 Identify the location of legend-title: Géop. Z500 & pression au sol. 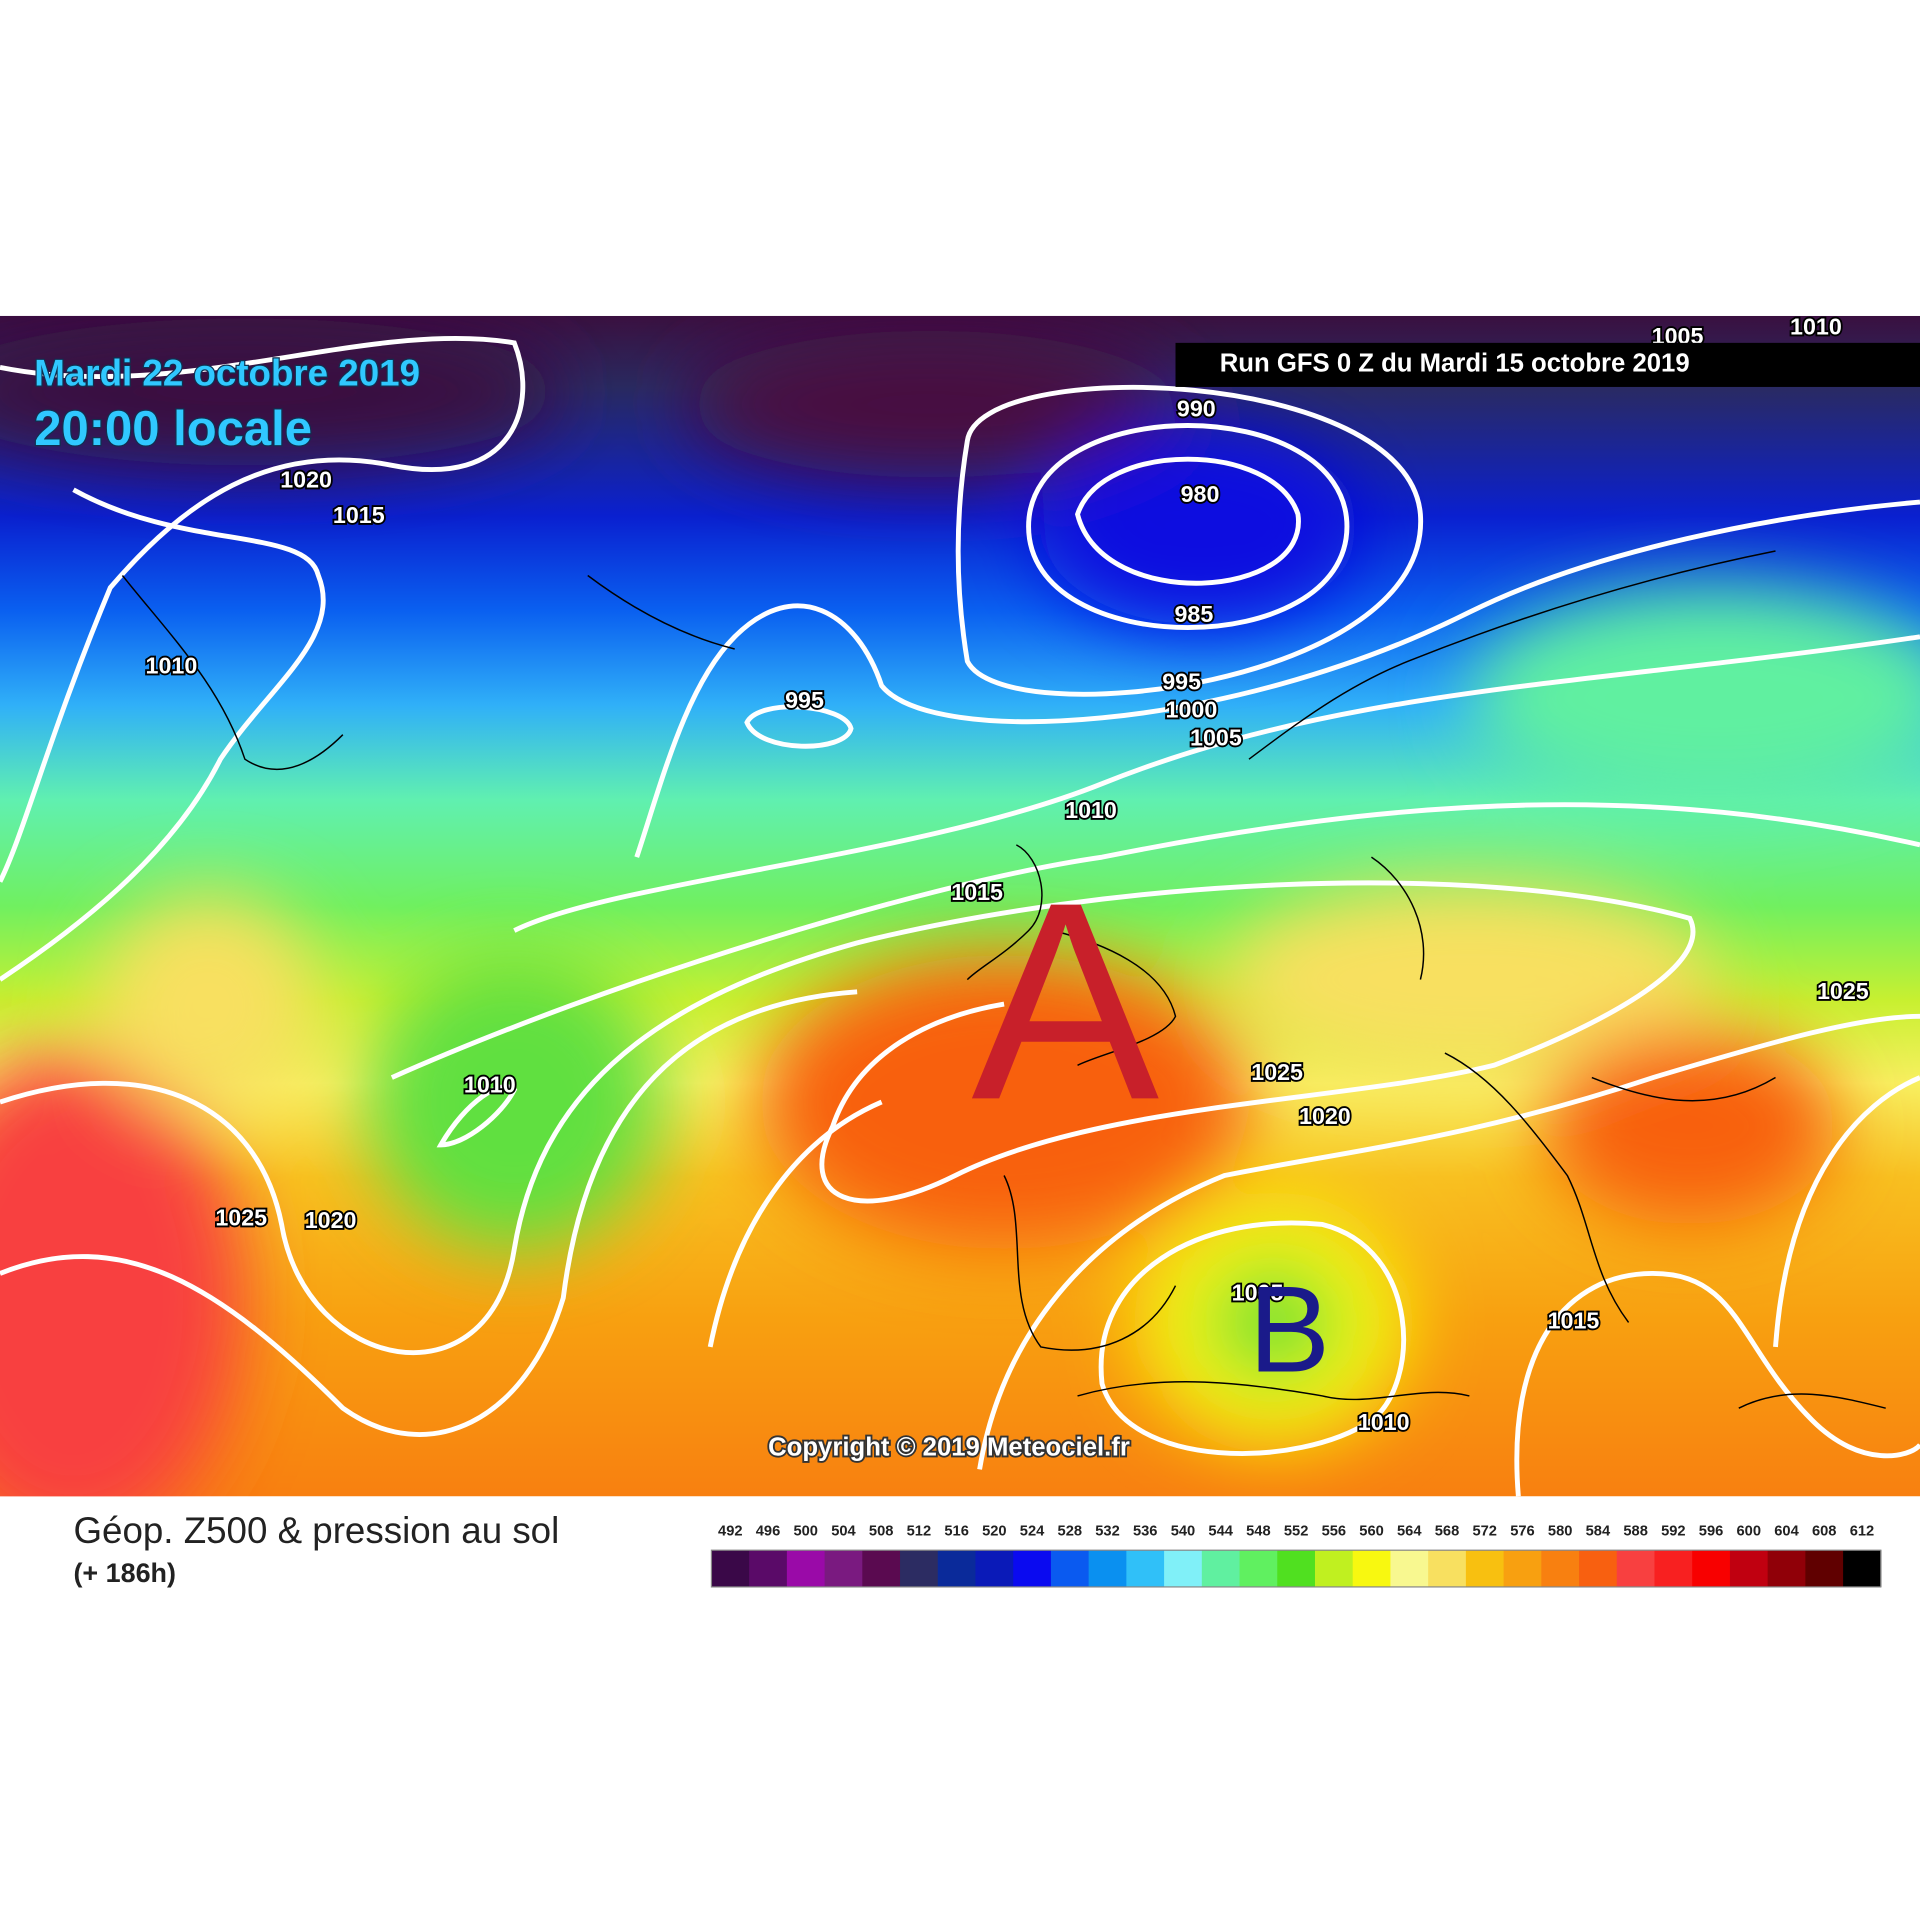
(316, 1530).